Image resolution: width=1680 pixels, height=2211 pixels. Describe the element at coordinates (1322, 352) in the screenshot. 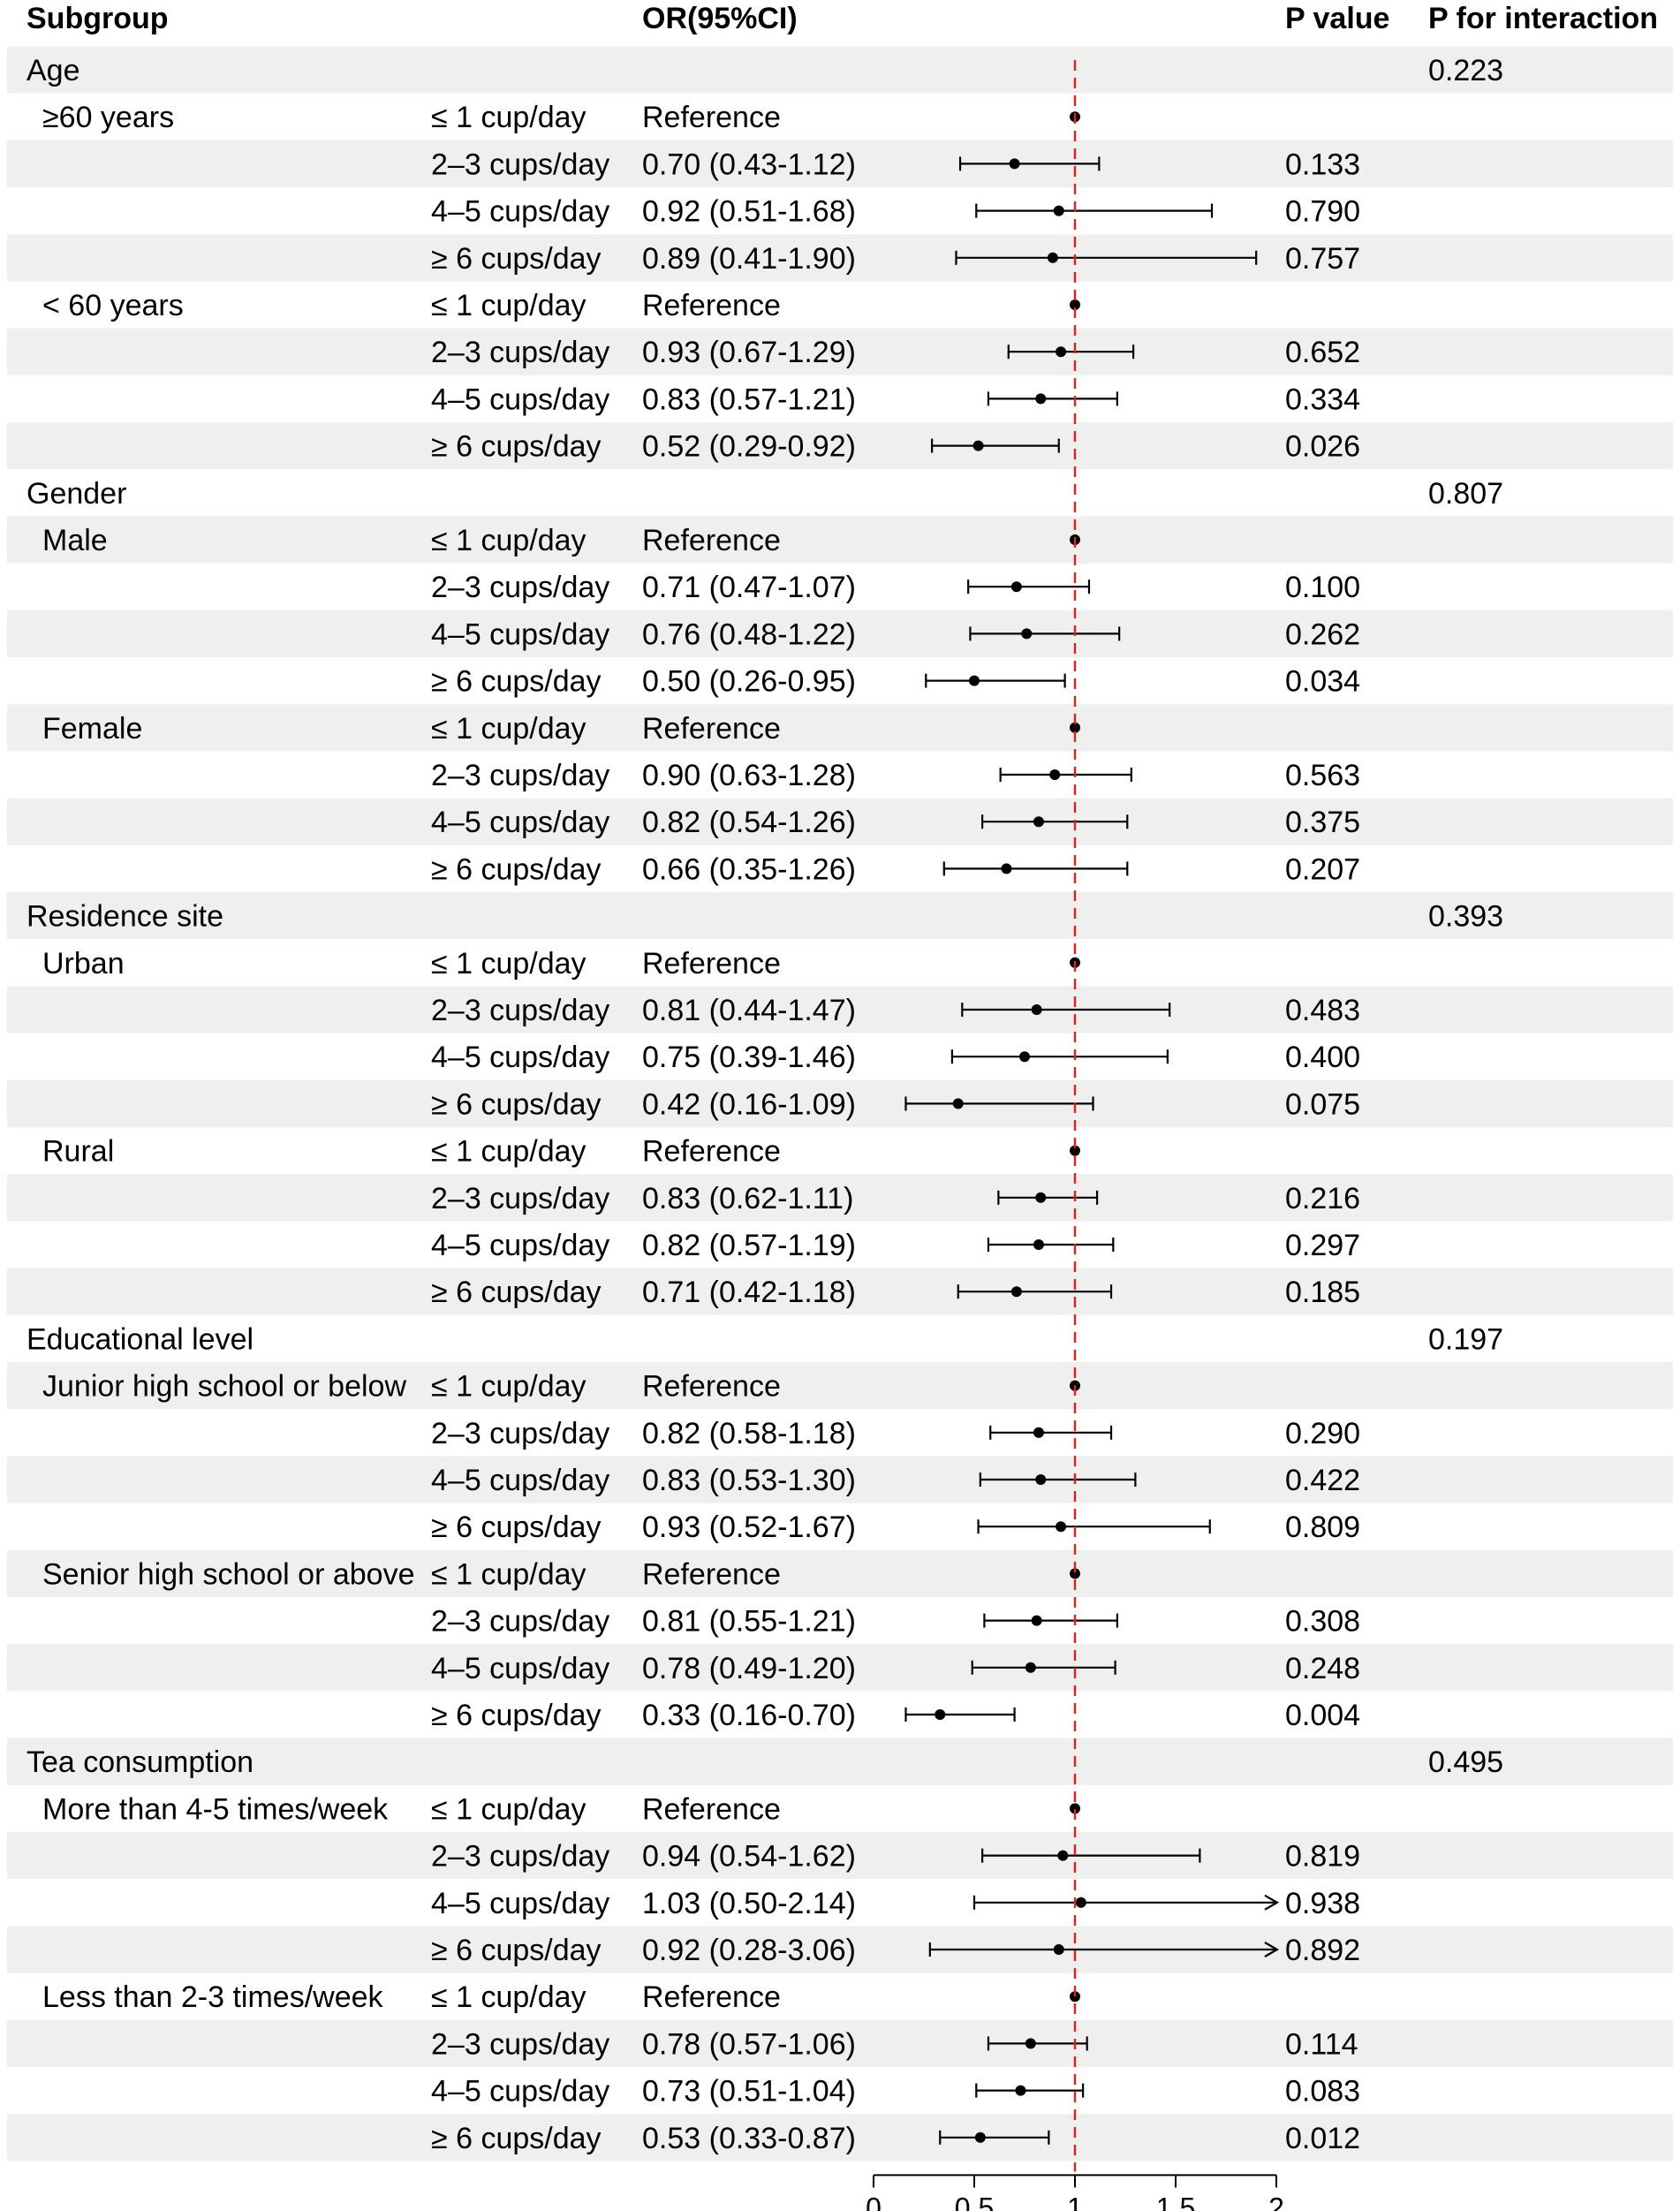

I see `p-value: 0.652` at that location.